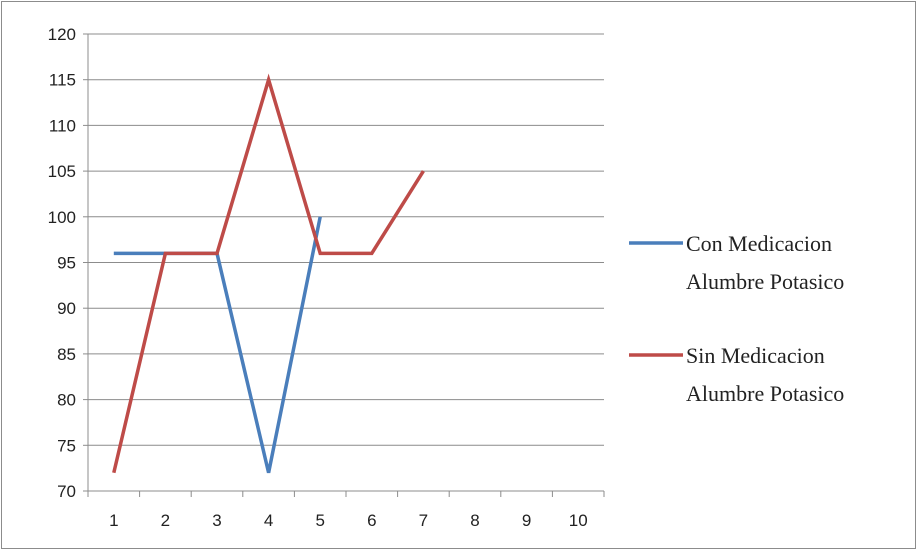 The width and height of the screenshot is (919, 552). I want to click on x-tick-labels: 1 2 3 4 5 6 7 8 9 10, so click(348, 520).